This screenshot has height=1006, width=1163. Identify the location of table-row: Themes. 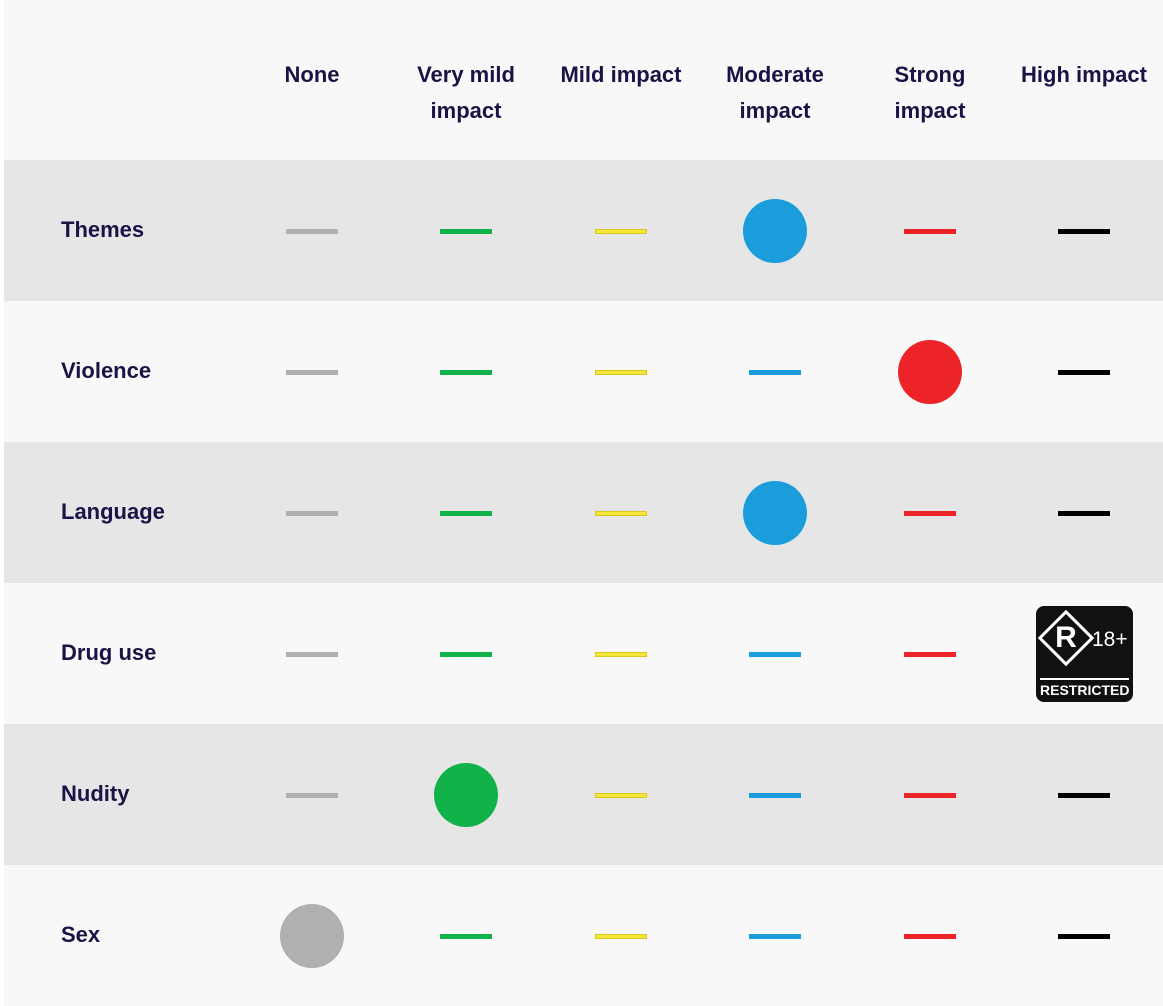
(583, 230).